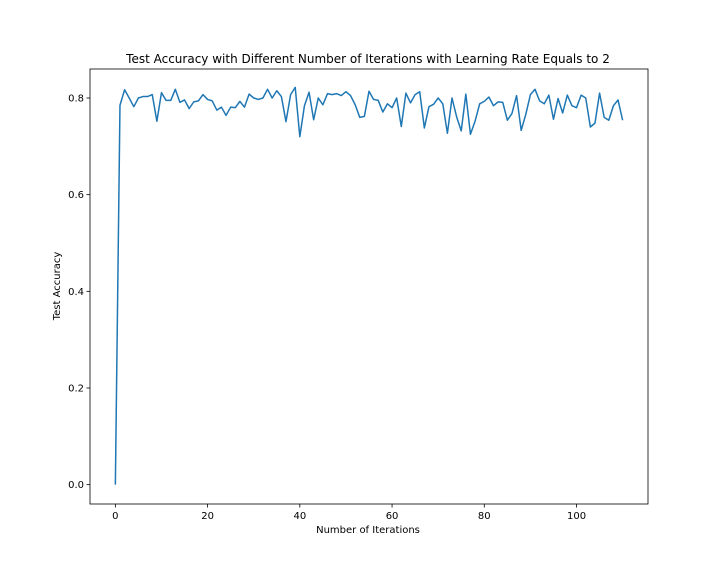  I want to click on x-tick-label: 0, so click(115, 516).